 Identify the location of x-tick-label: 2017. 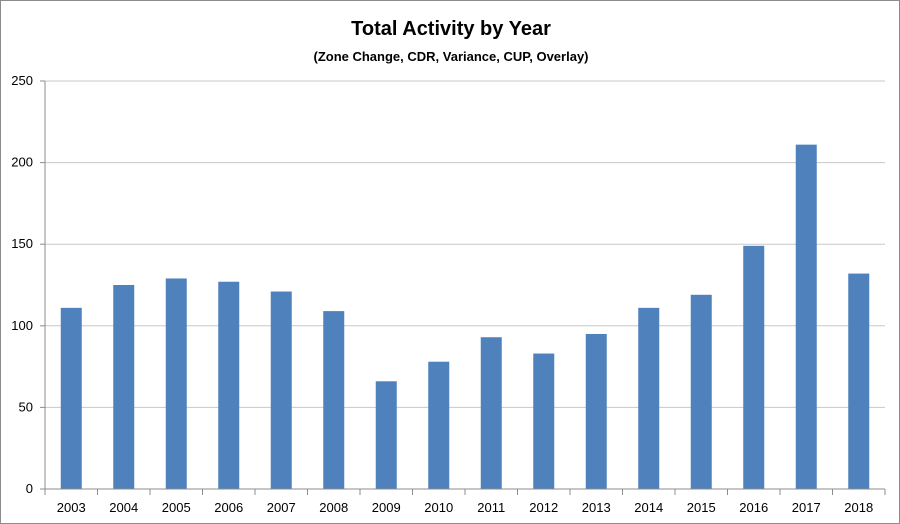
(806, 507).